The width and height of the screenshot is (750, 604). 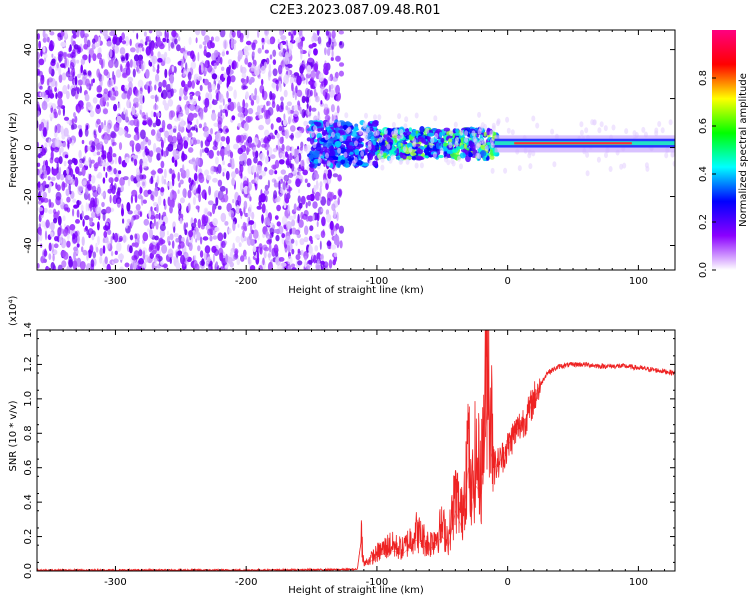 What do you see at coordinates (356, 590) in the screenshot?
I see `snr-xlabel: Height of straight line (km)` at bounding box center [356, 590].